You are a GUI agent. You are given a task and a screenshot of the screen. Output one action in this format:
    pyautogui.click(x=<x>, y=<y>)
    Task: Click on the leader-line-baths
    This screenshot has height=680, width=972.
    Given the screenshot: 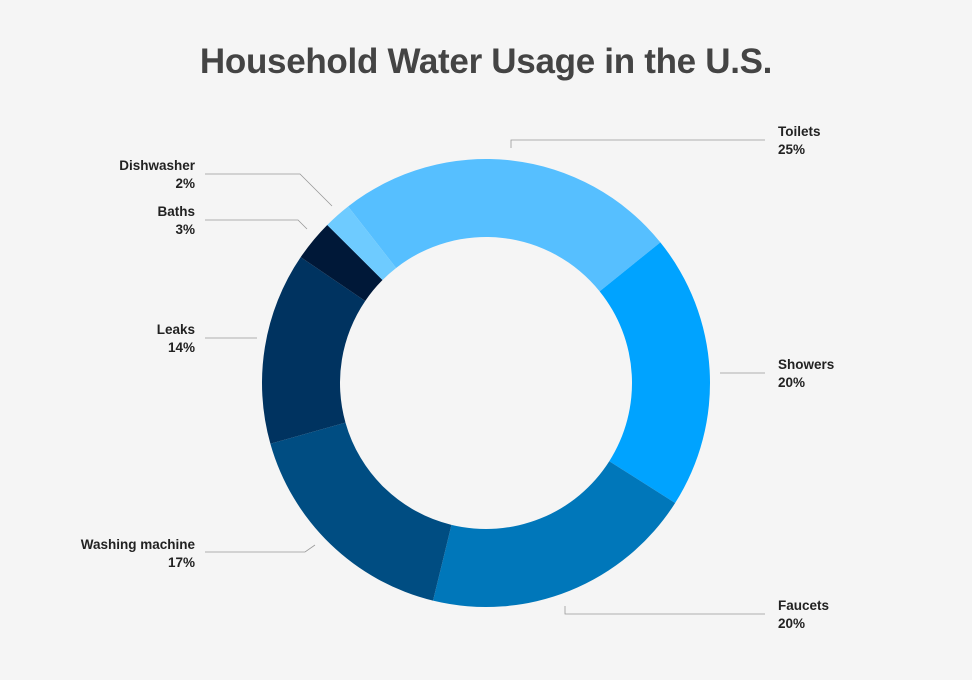 What is the action you would take?
    pyautogui.click(x=256, y=224)
    